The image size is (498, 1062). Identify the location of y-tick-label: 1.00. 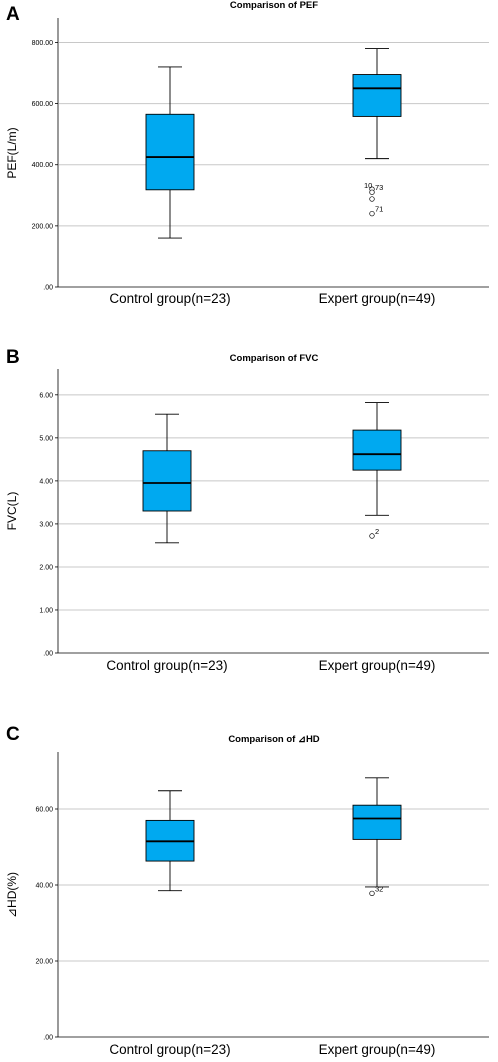
(46, 610).